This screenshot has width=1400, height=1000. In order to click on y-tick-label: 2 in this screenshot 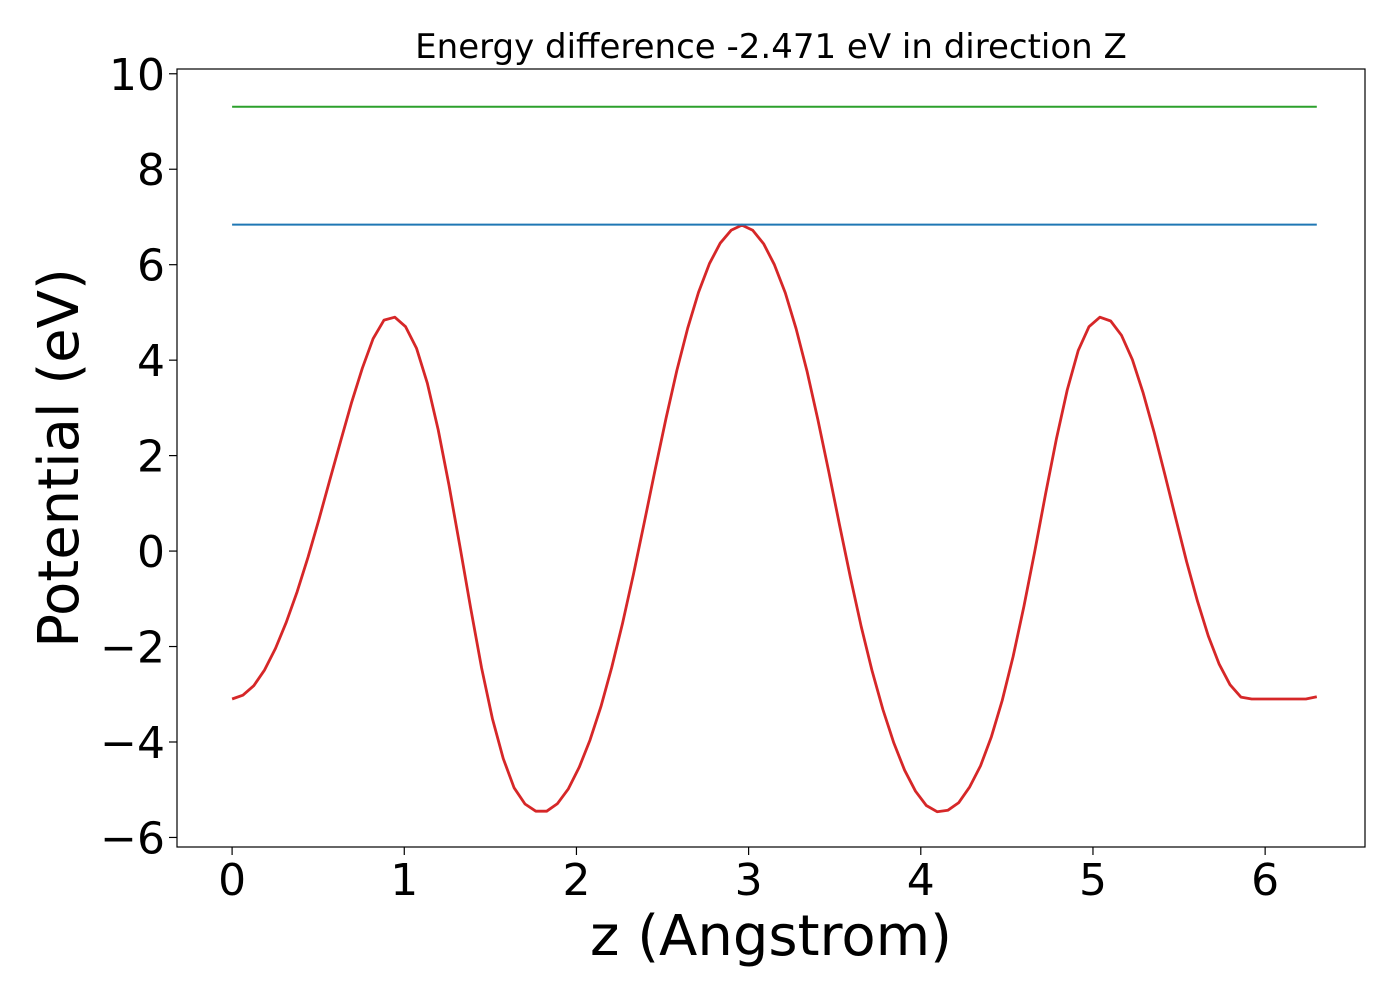, I will do `click(151, 457)`.